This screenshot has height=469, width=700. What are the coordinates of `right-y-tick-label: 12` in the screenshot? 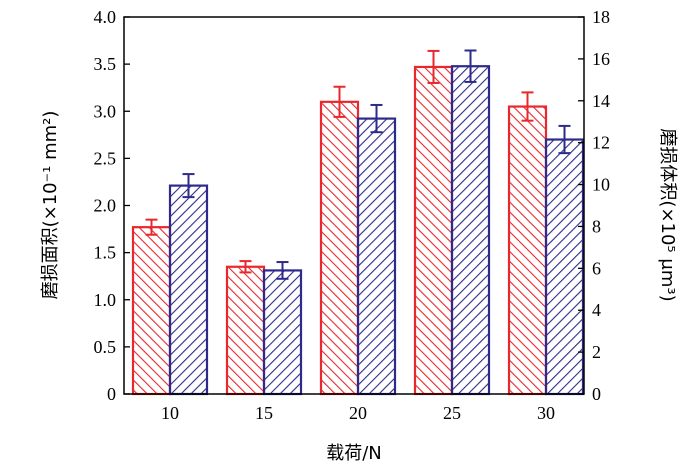 It's located at (601, 143).